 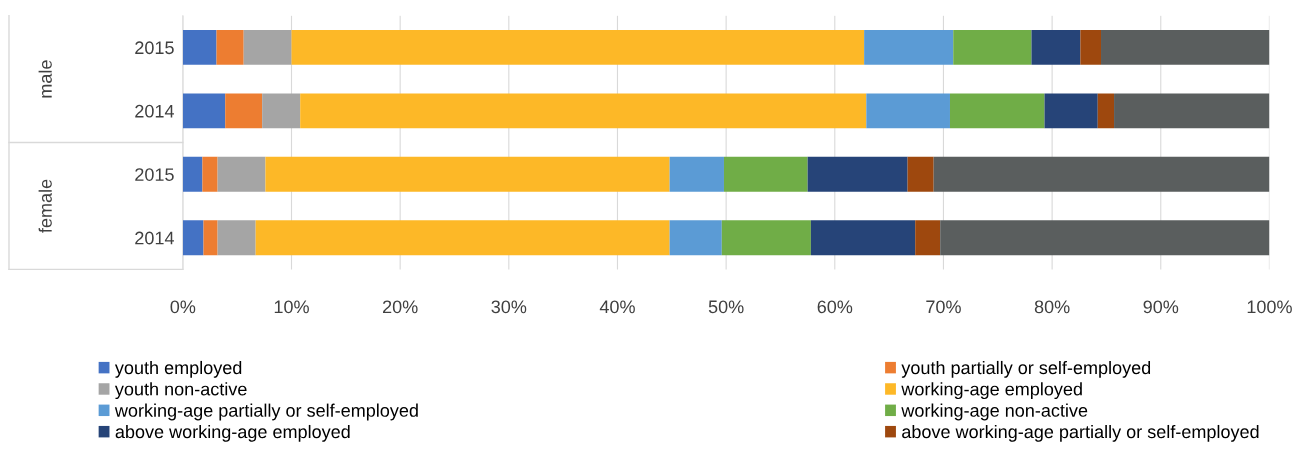 I want to click on x-tick-label: 40%, so click(x=617, y=307).